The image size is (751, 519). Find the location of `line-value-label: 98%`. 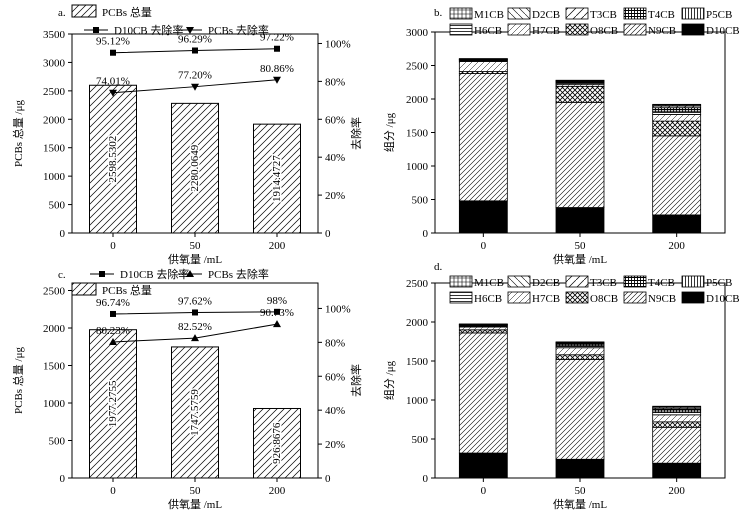

line-value-label: 98% is located at coordinates (277, 301).